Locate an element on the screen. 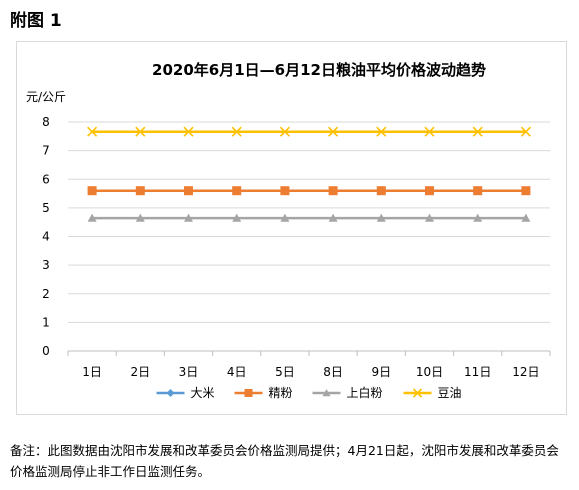 The height and width of the screenshot is (490, 579). legend-label: 精粉 is located at coordinates (281, 393).